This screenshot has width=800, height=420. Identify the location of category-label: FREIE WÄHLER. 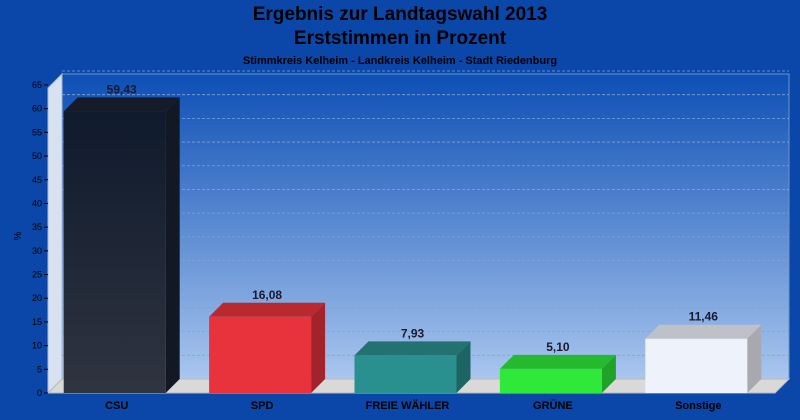
(408, 405).